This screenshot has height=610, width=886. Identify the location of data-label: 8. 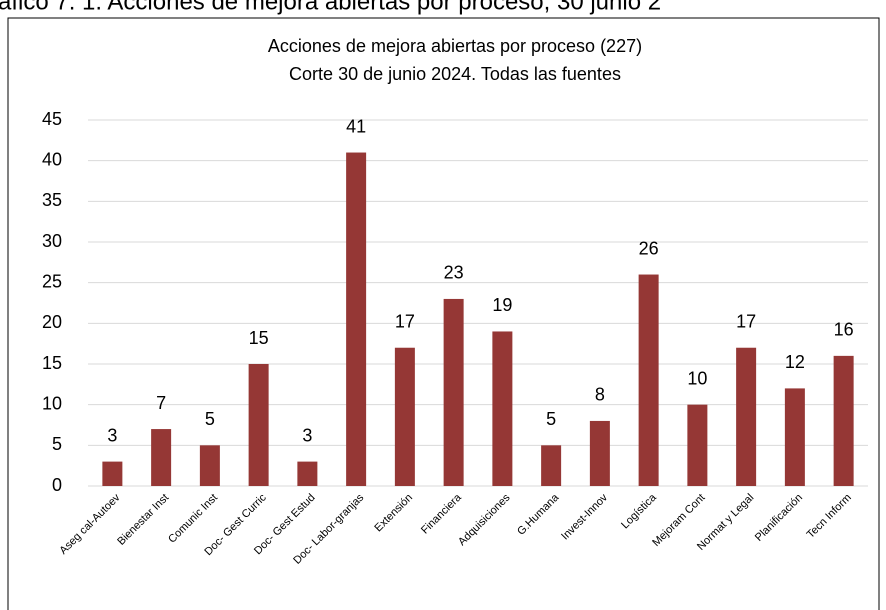
(600, 395).